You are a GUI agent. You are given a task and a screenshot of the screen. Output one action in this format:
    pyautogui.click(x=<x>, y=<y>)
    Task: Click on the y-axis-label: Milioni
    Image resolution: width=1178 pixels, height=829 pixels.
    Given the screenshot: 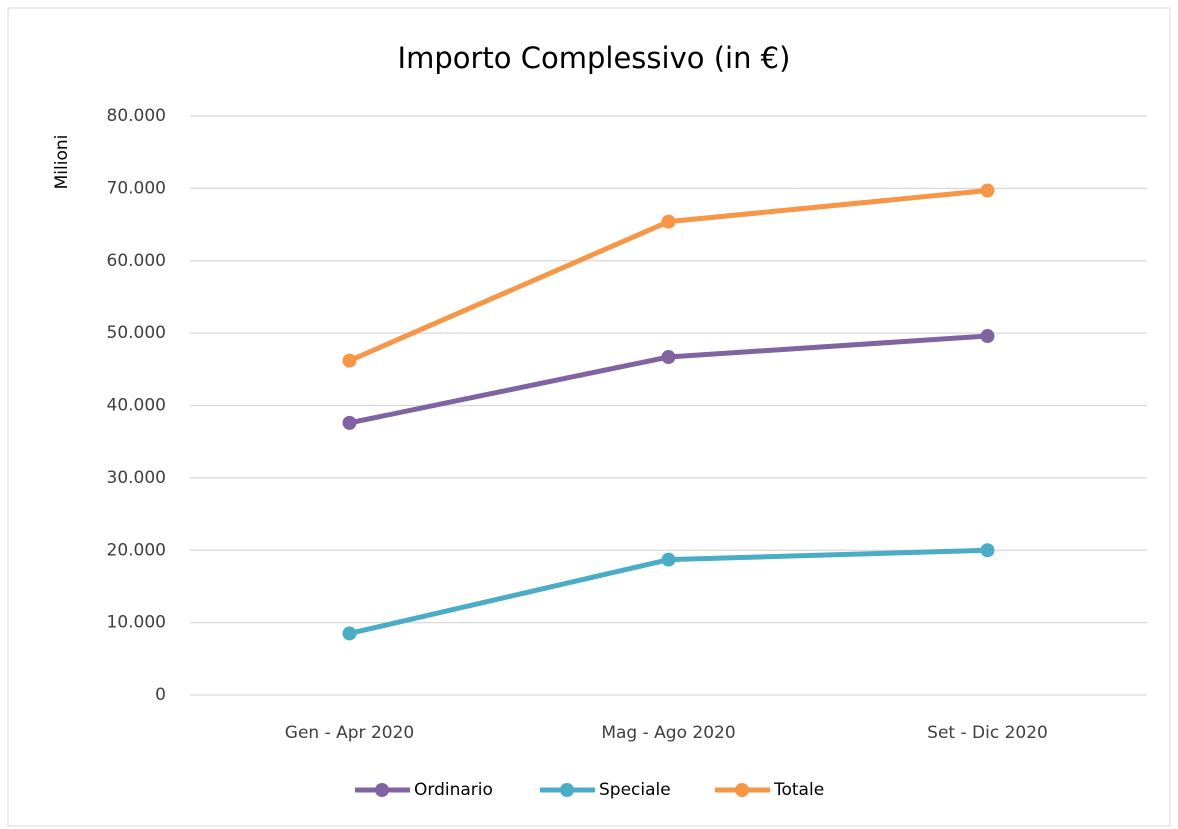 What is the action you would take?
    pyautogui.click(x=62, y=162)
    